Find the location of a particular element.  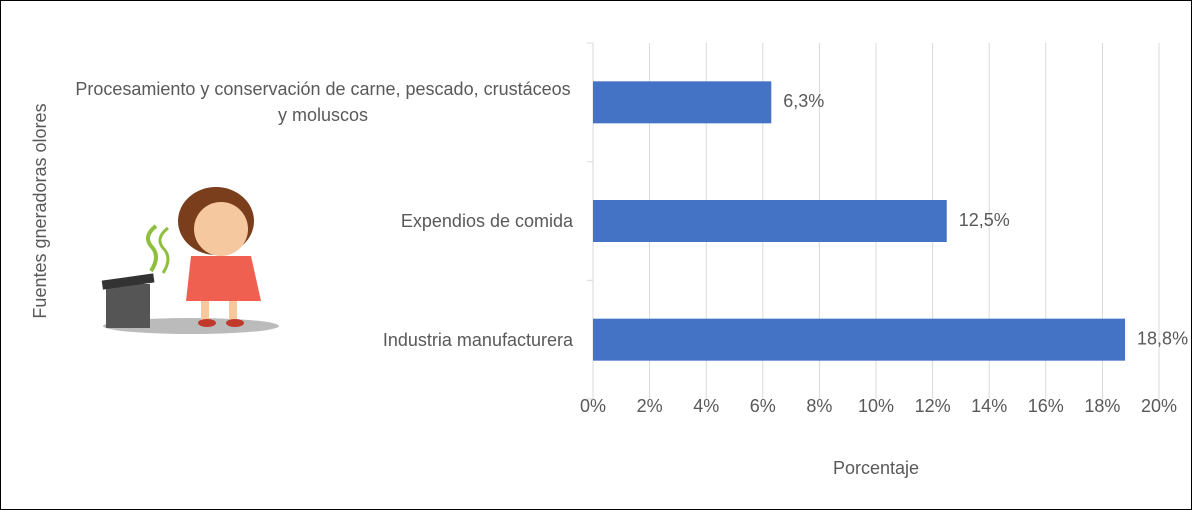

x-tick-label: 12% is located at coordinates (933, 406).